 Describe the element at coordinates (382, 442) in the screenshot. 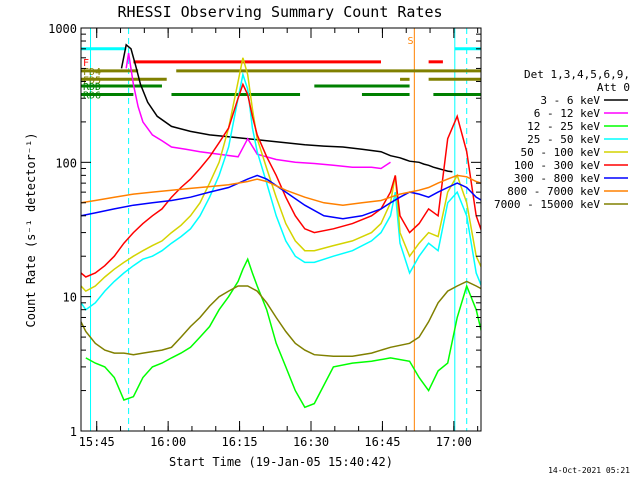

I see `x-tick-label-4: 16:45` at that location.